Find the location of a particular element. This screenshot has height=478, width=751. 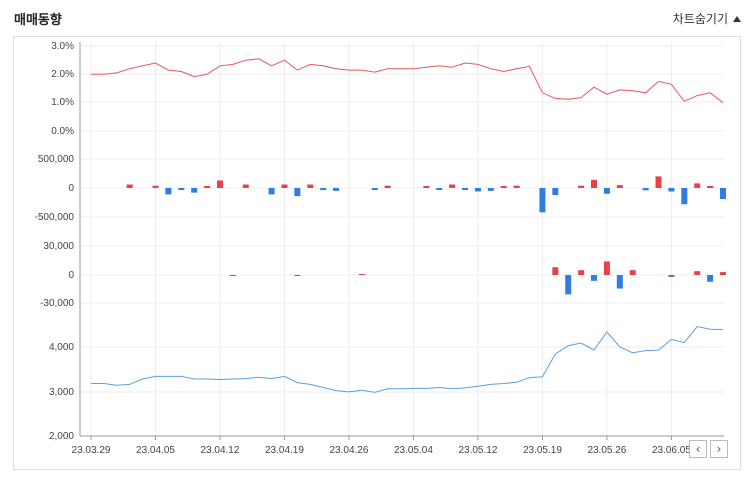

x-tick-label: 23.05.19 is located at coordinates (542, 450).